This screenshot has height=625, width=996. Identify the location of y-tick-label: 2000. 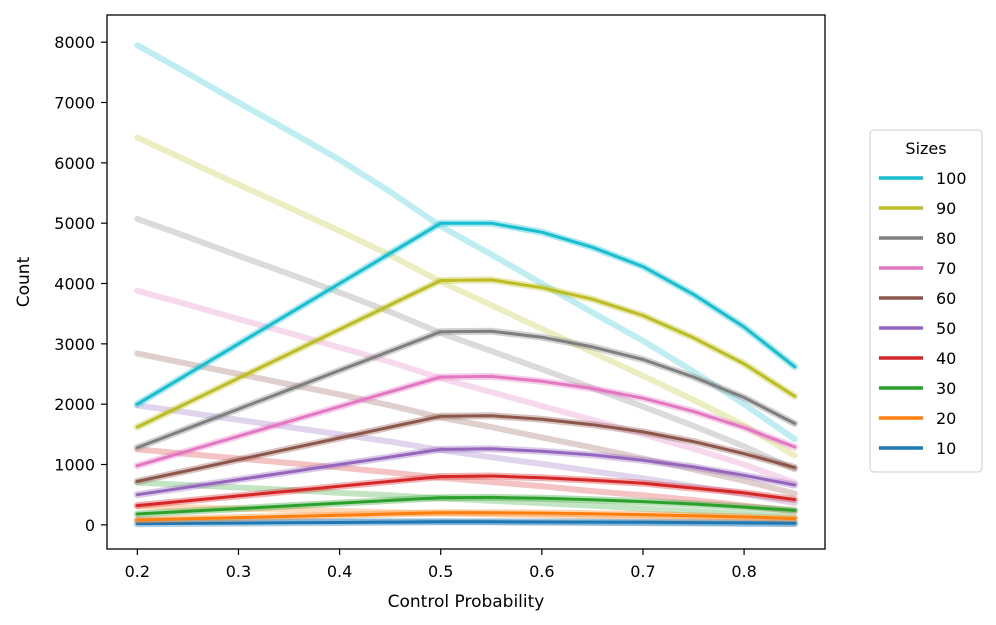
(74, 404).